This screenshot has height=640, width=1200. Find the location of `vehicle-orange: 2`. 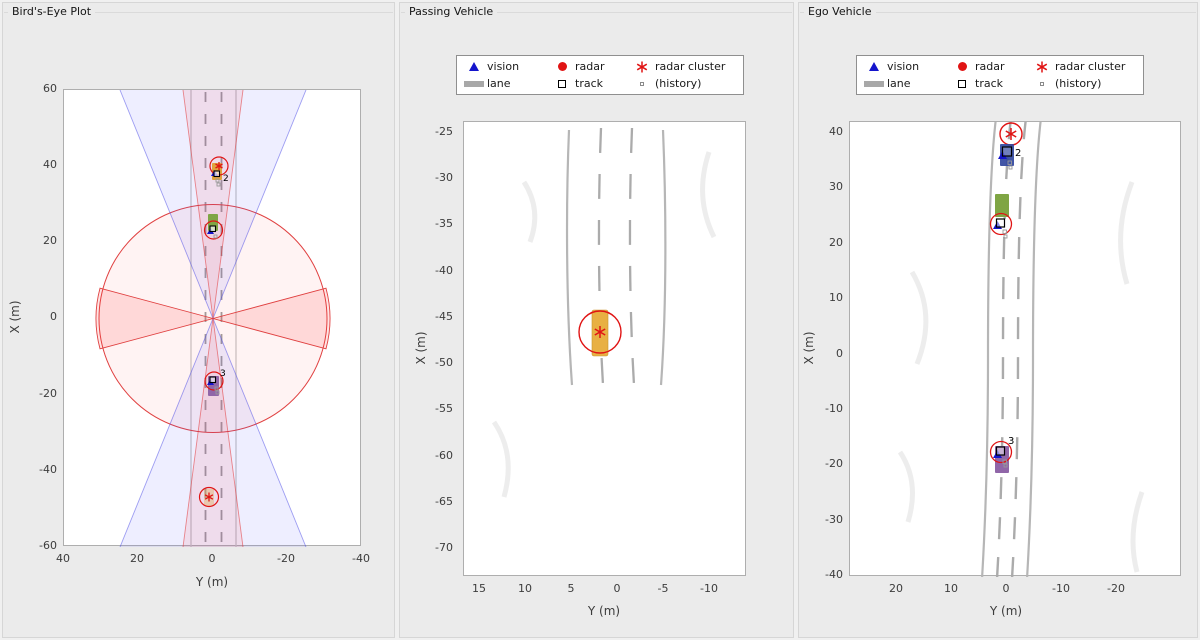

vehicle-orange: 2 is located at coordinates (219, 171).